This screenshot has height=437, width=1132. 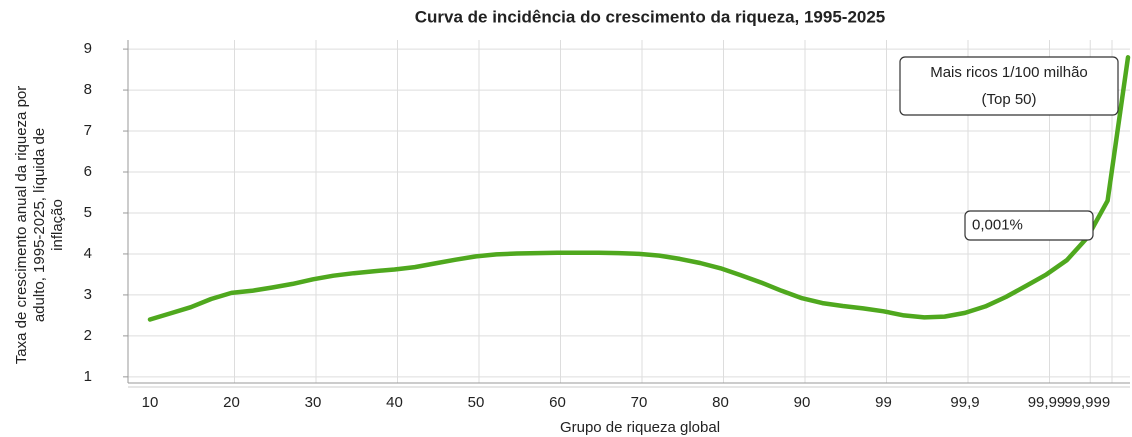 What do you see at coordinates (1008, 99) in the screenshot?
I see `annotation-text: (Top 50)` at bounding box center [1008, 99].